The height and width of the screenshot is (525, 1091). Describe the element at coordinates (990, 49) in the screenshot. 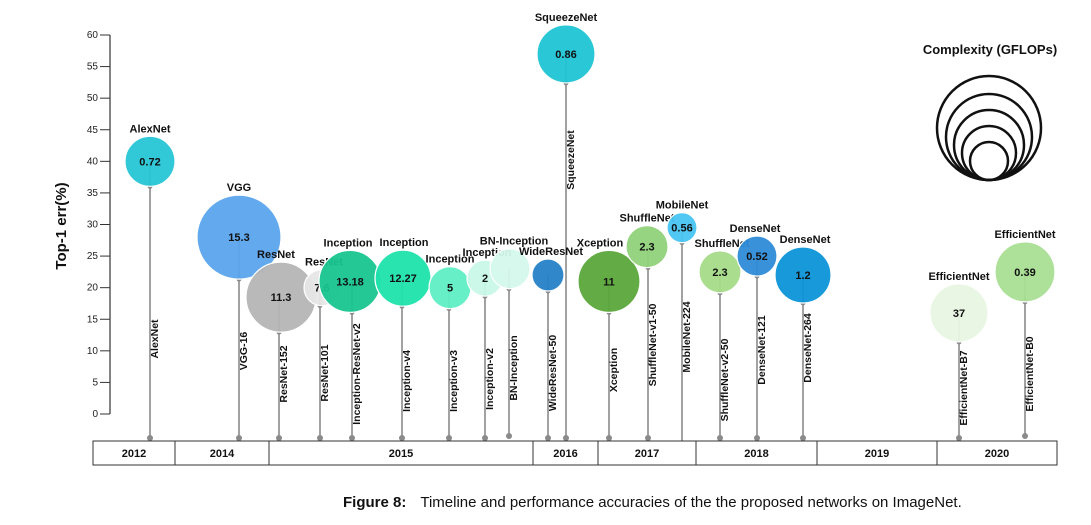

I see `legend-title: Complexity (GFLOPs)` at that location.